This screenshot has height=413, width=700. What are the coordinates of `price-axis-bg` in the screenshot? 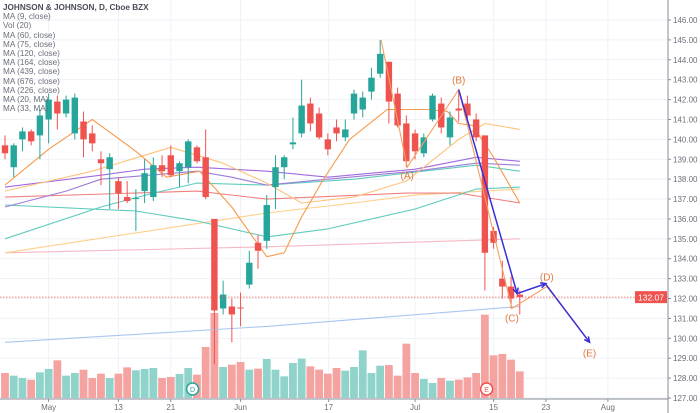 It's located at (684, 206).